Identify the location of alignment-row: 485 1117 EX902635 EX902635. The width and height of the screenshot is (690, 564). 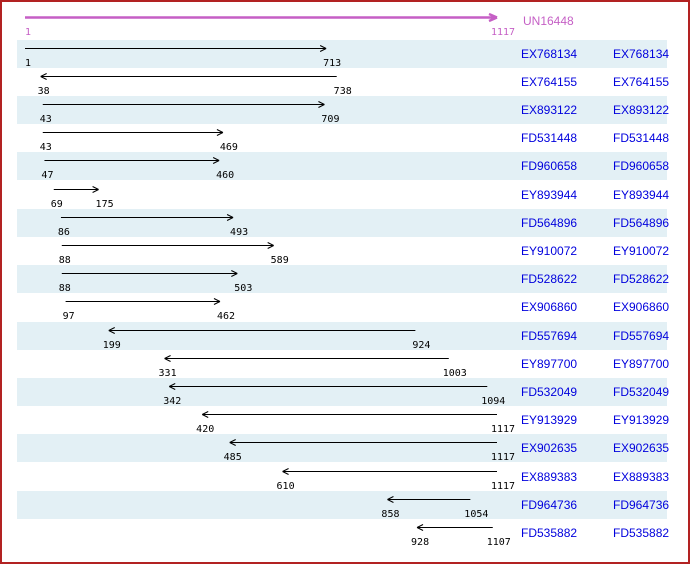
(345, 449).